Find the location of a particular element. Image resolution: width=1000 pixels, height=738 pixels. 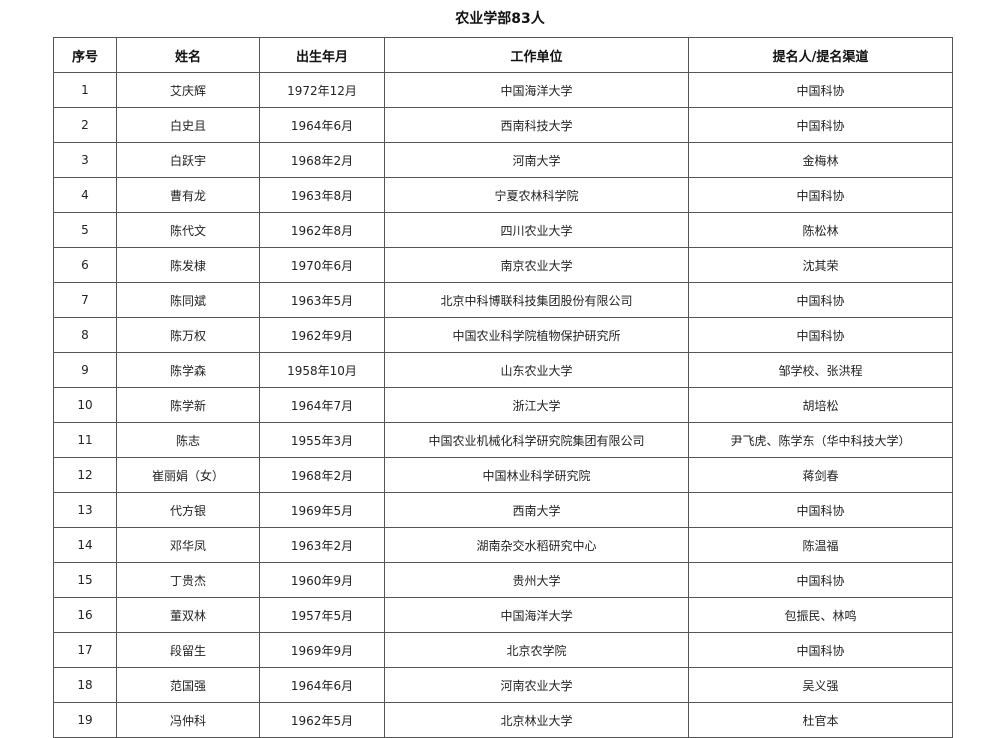

cell-nominator: 邹学校、张洪程 is located at coordinates (820, 370).